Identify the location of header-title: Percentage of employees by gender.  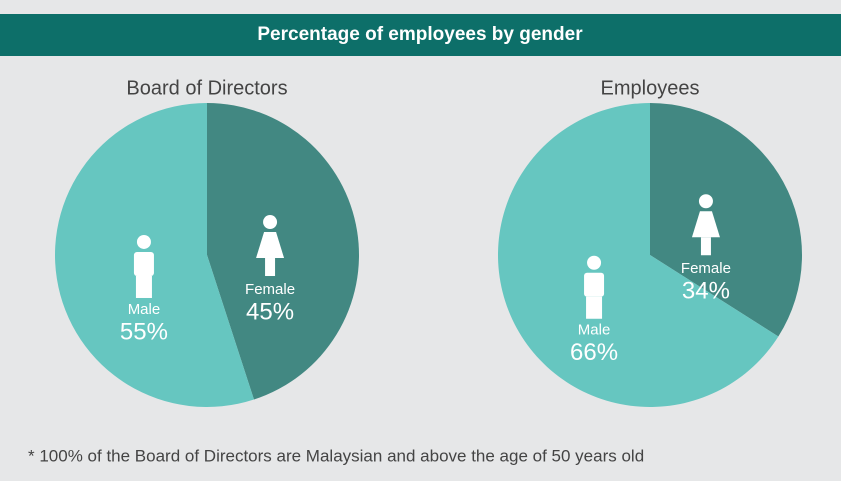
(420, 34).